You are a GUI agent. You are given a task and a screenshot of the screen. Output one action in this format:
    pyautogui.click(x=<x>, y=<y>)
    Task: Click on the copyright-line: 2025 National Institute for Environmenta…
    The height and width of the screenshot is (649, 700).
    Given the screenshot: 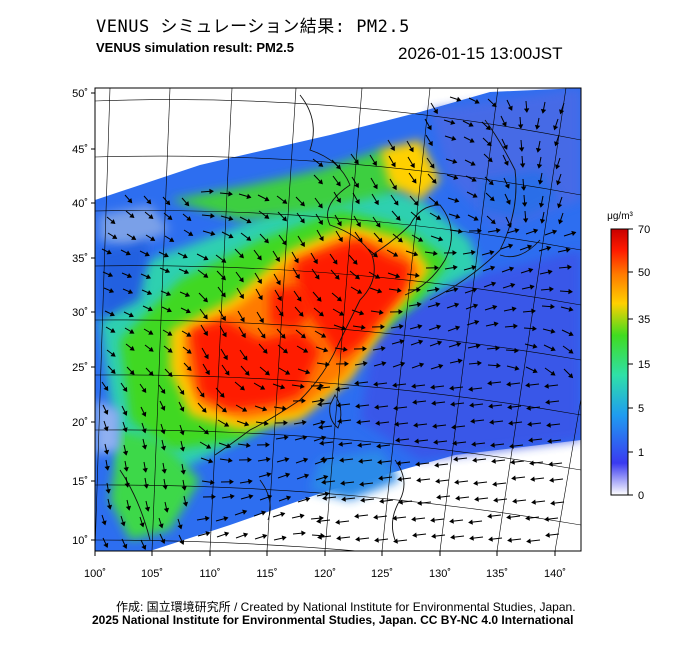 What is the action you would take?
    pyautogui.click(x=333, y=620)
    